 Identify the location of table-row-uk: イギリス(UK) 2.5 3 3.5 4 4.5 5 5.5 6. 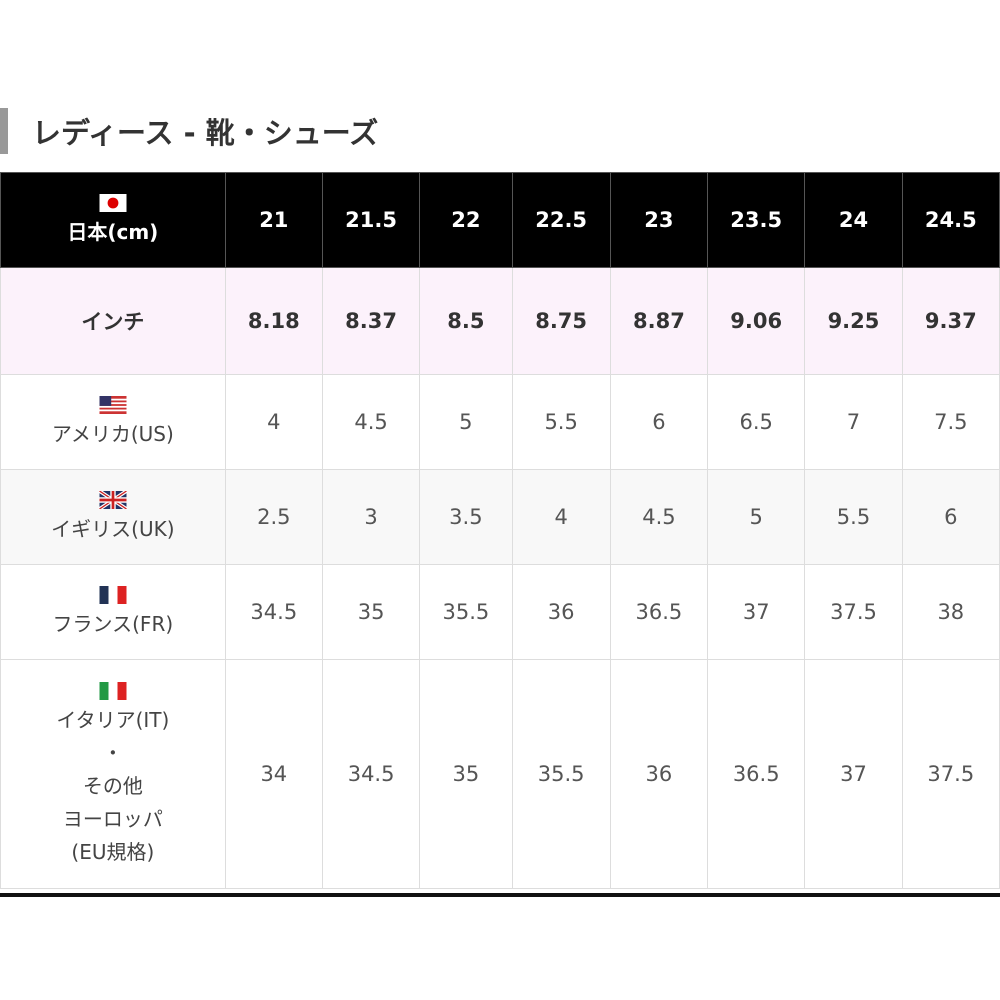
(500, 517).